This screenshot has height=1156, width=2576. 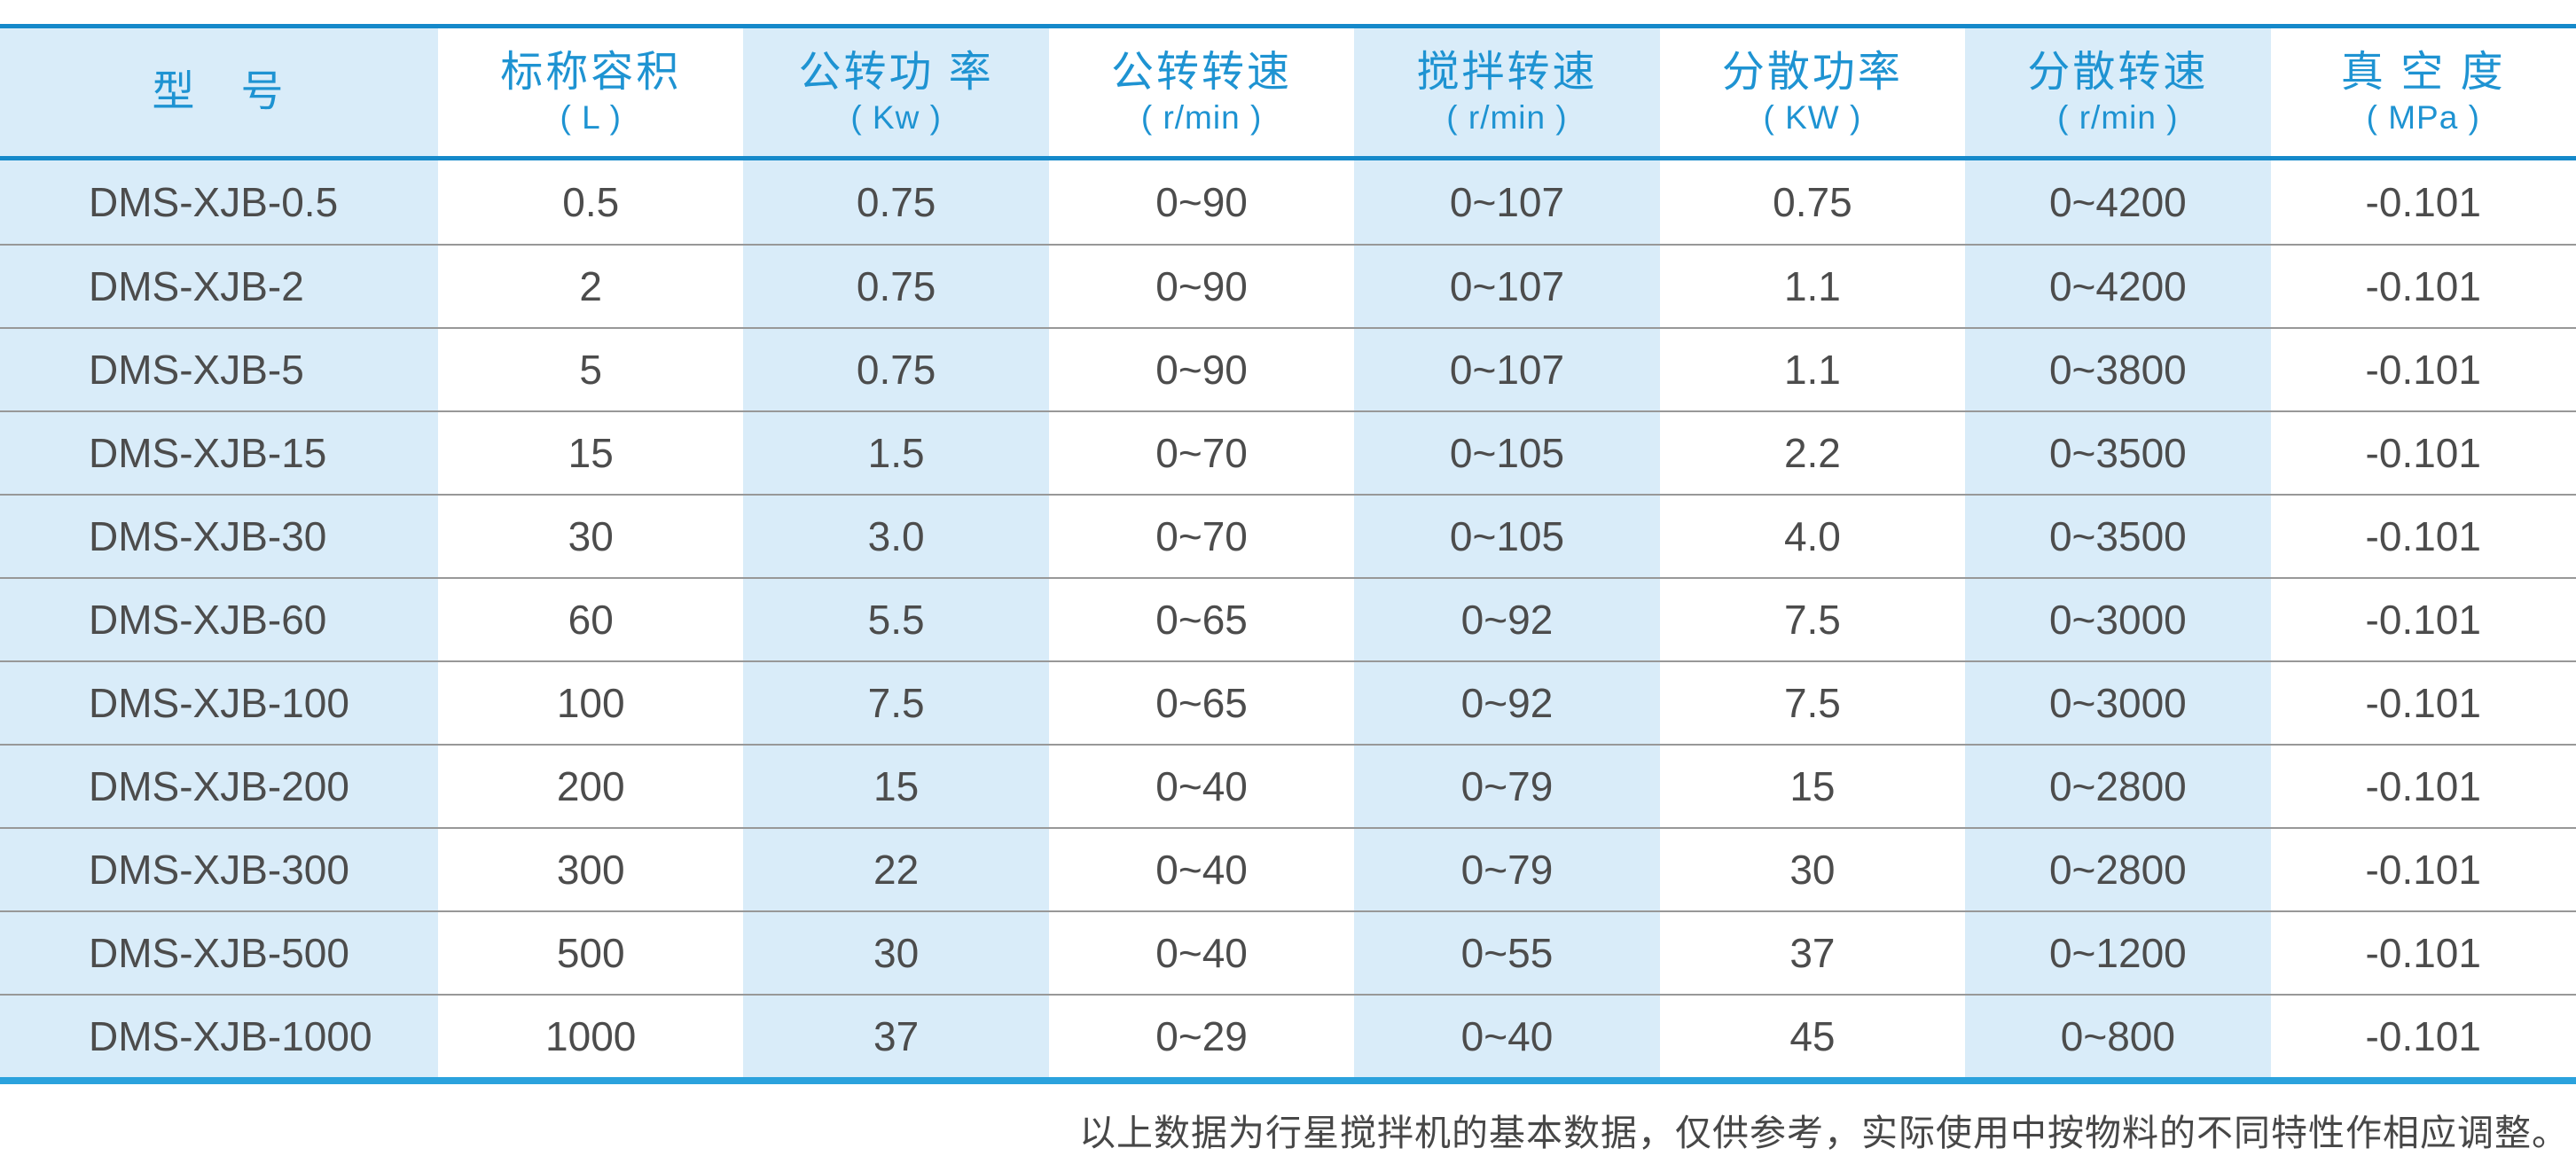 I want to click on table-cell: 0~65, so click(x=1201, y=619).